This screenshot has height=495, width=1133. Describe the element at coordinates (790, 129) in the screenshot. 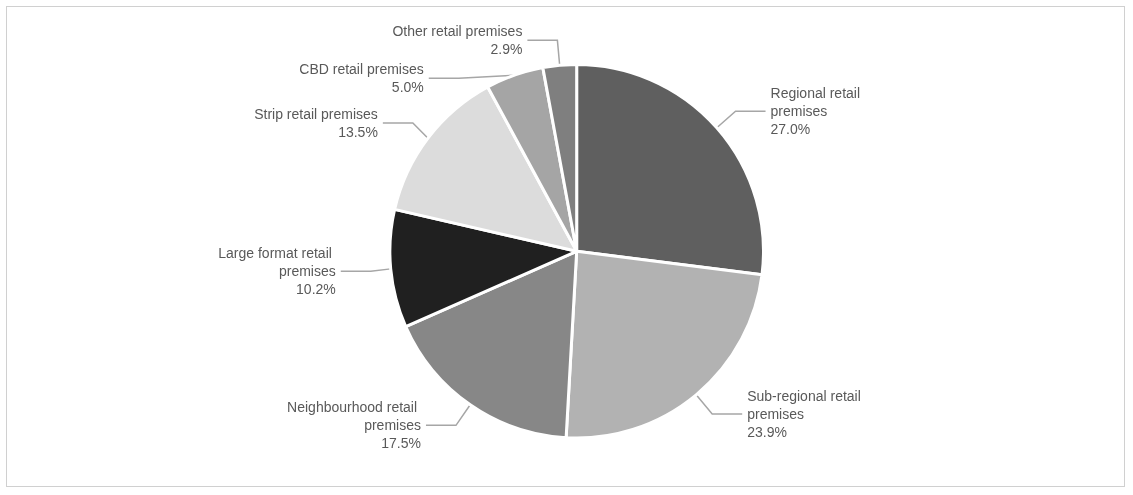

I see `data-label: 27.0%` at that location.